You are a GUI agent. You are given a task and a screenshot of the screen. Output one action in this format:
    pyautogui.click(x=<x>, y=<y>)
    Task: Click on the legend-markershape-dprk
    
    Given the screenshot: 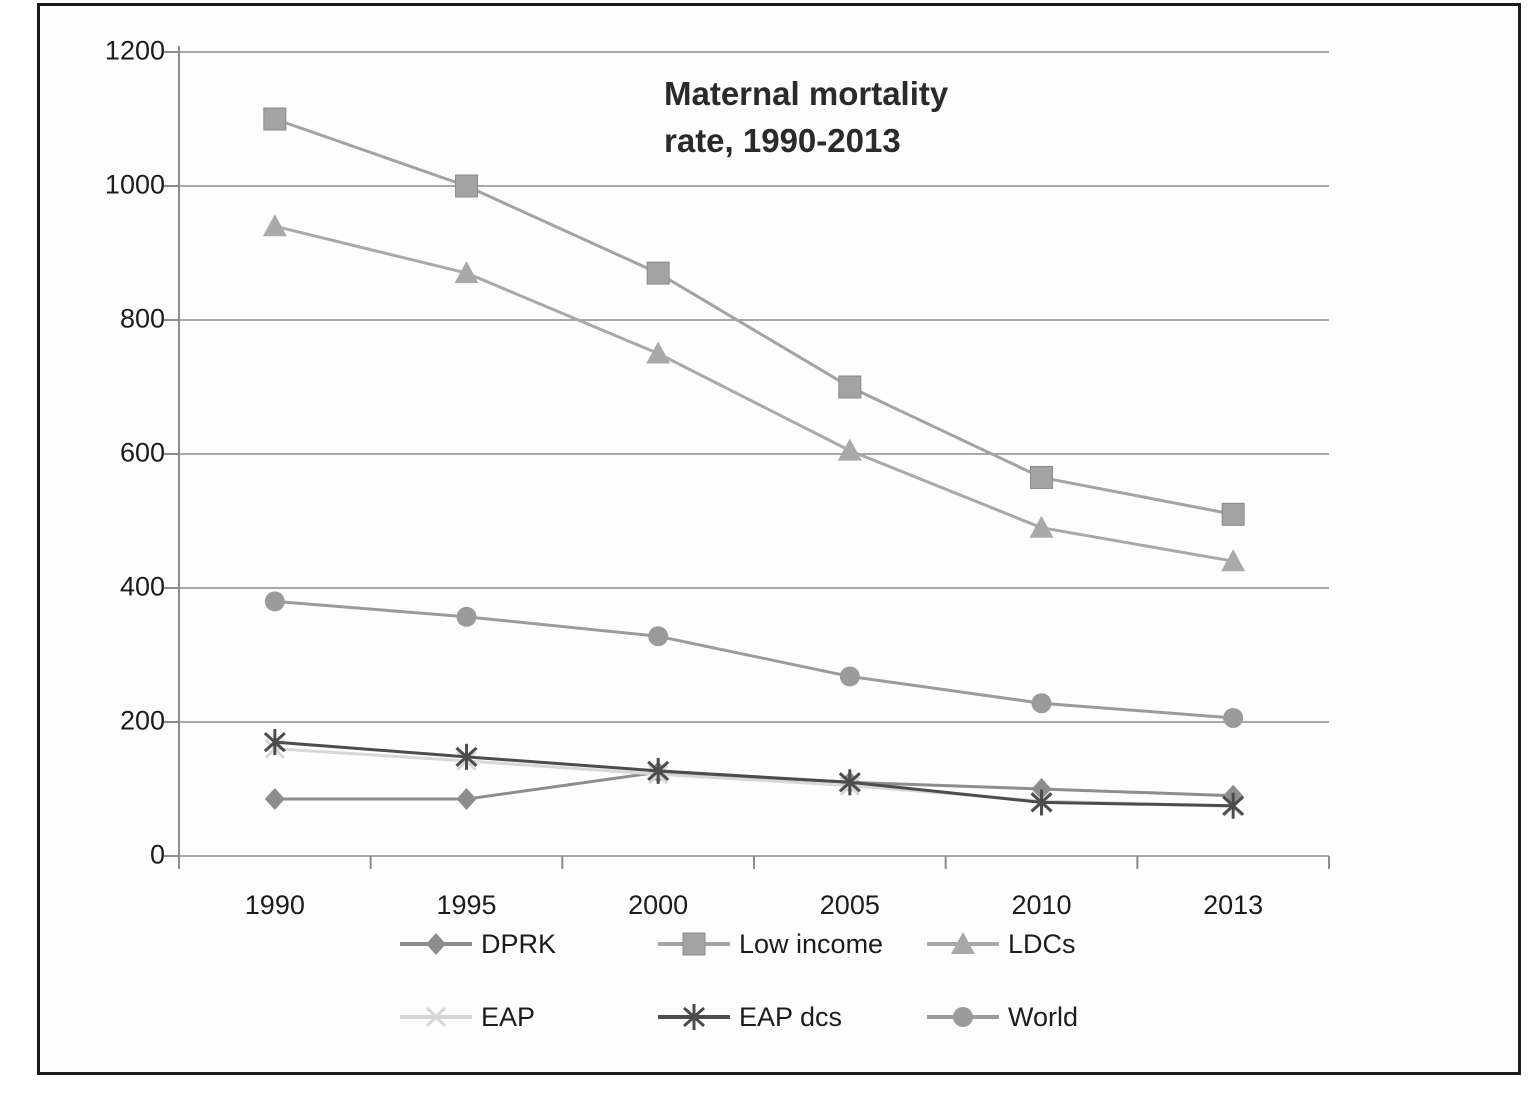 What is the action you would take?
    pyautogui.click(x=436, y=944)
    